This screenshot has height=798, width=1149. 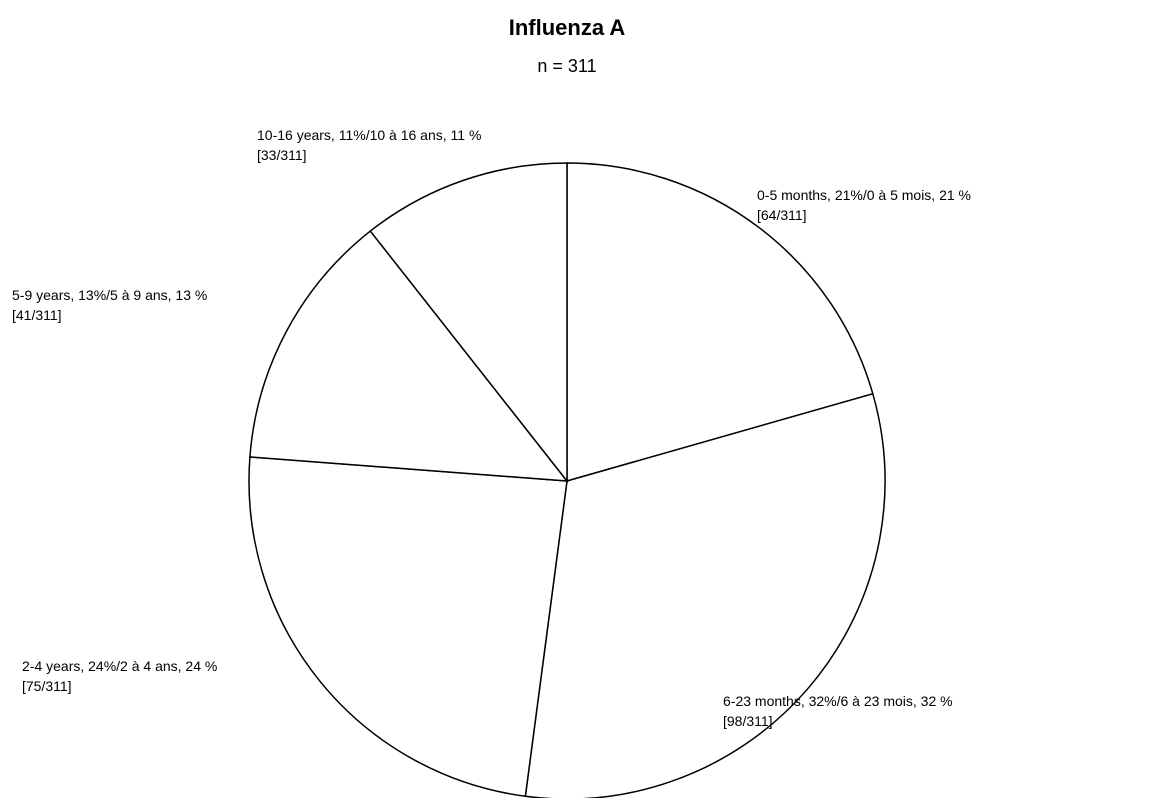 I want to click on slice-label: 10-16 years, 11%/10 à 16 ans, 11 %, so click(x=369, y=135).